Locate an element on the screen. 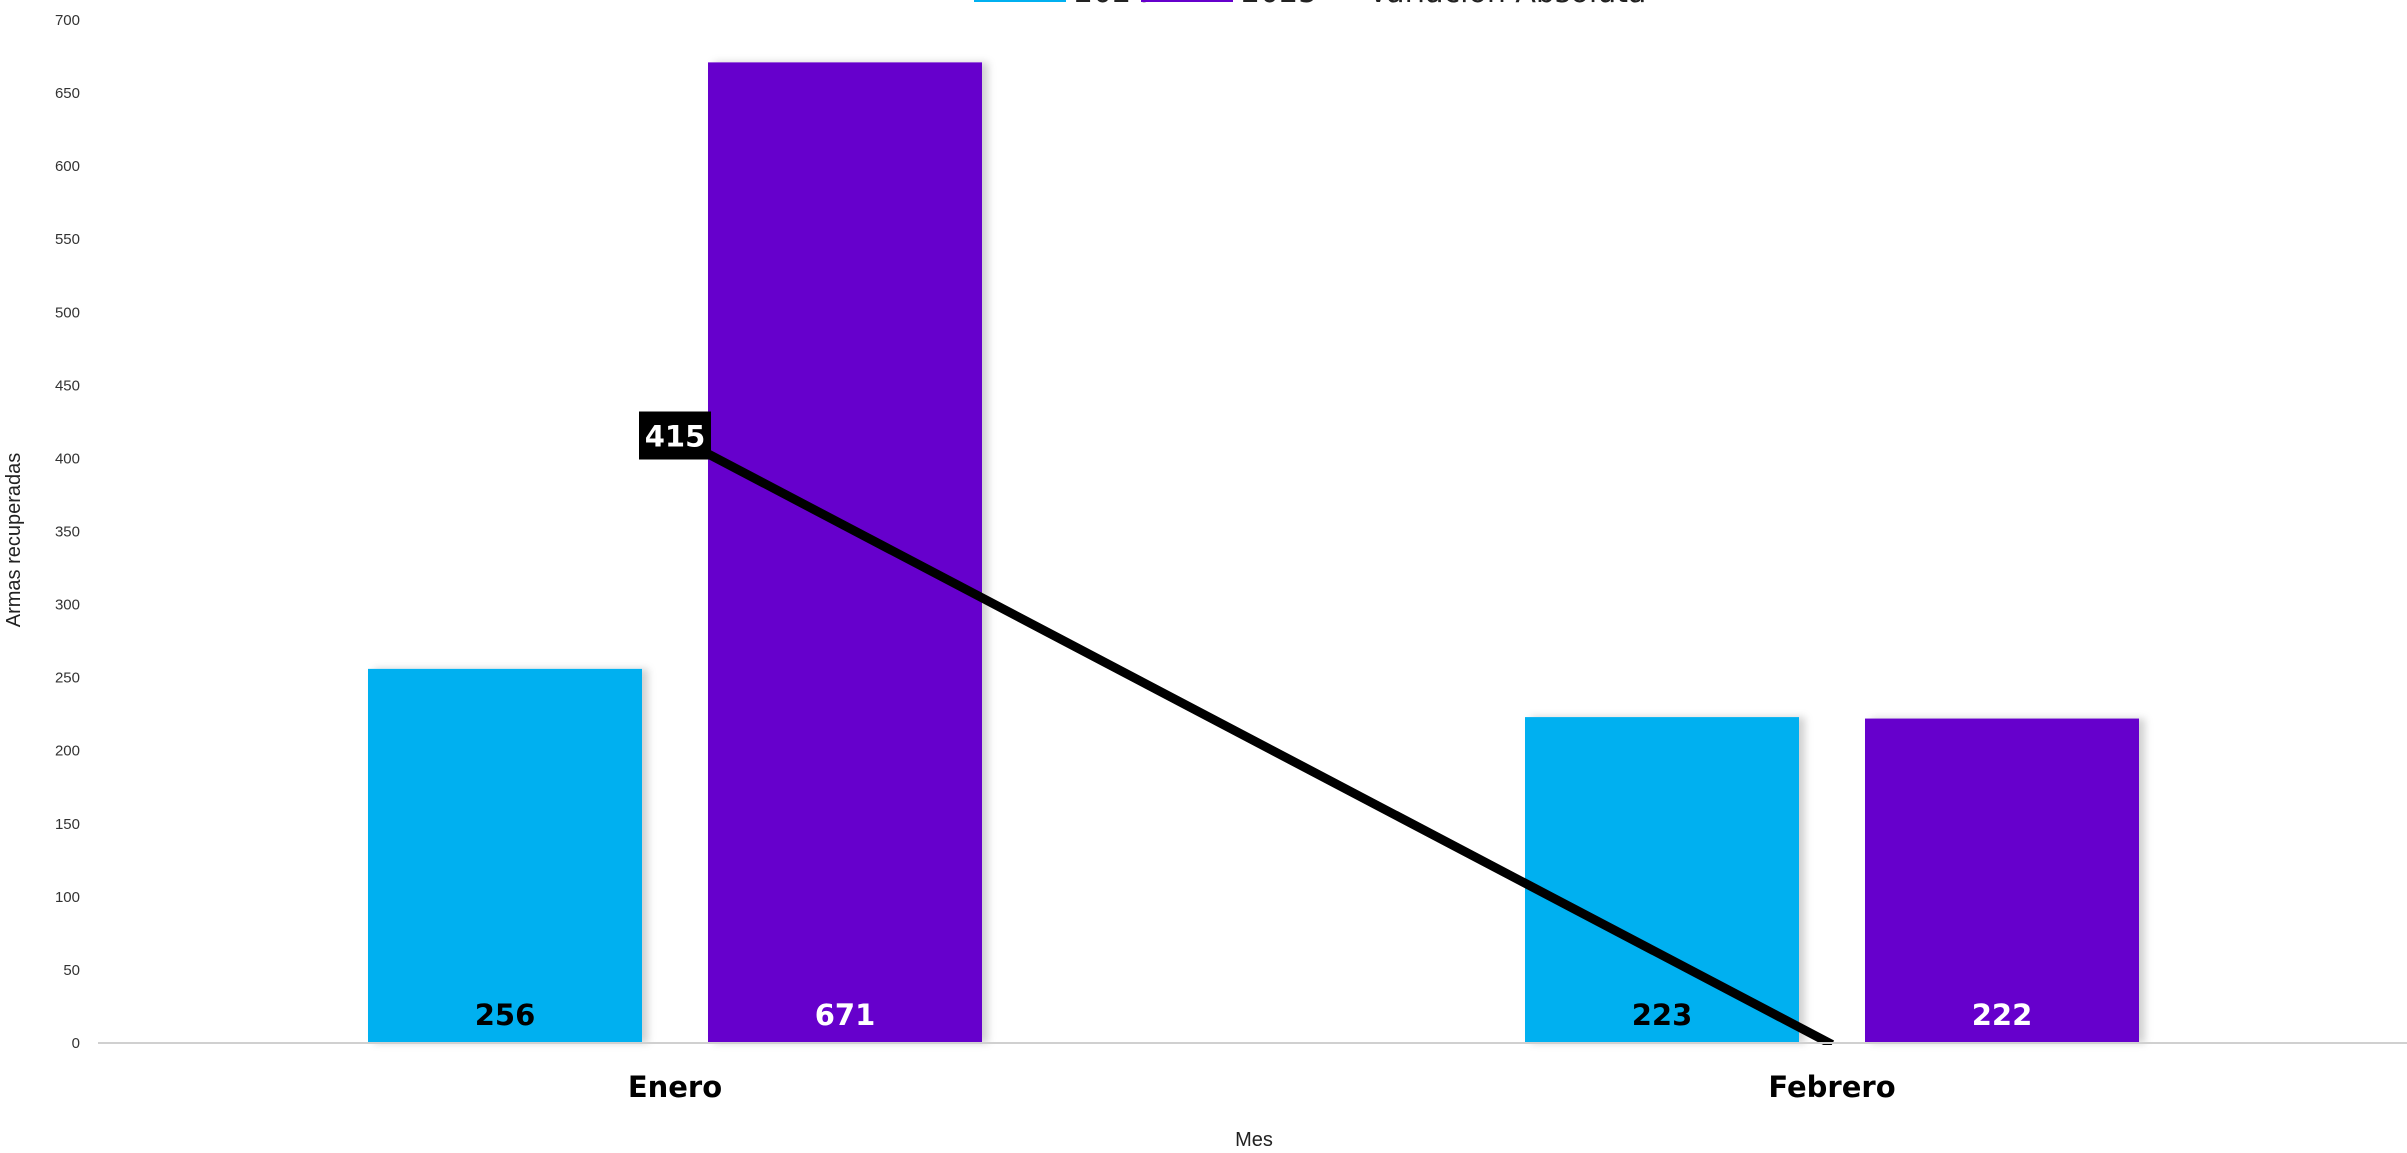 This screenshot has height=1153, width=2407. y-tick-label: 150 is located at coordinates (67, 824).